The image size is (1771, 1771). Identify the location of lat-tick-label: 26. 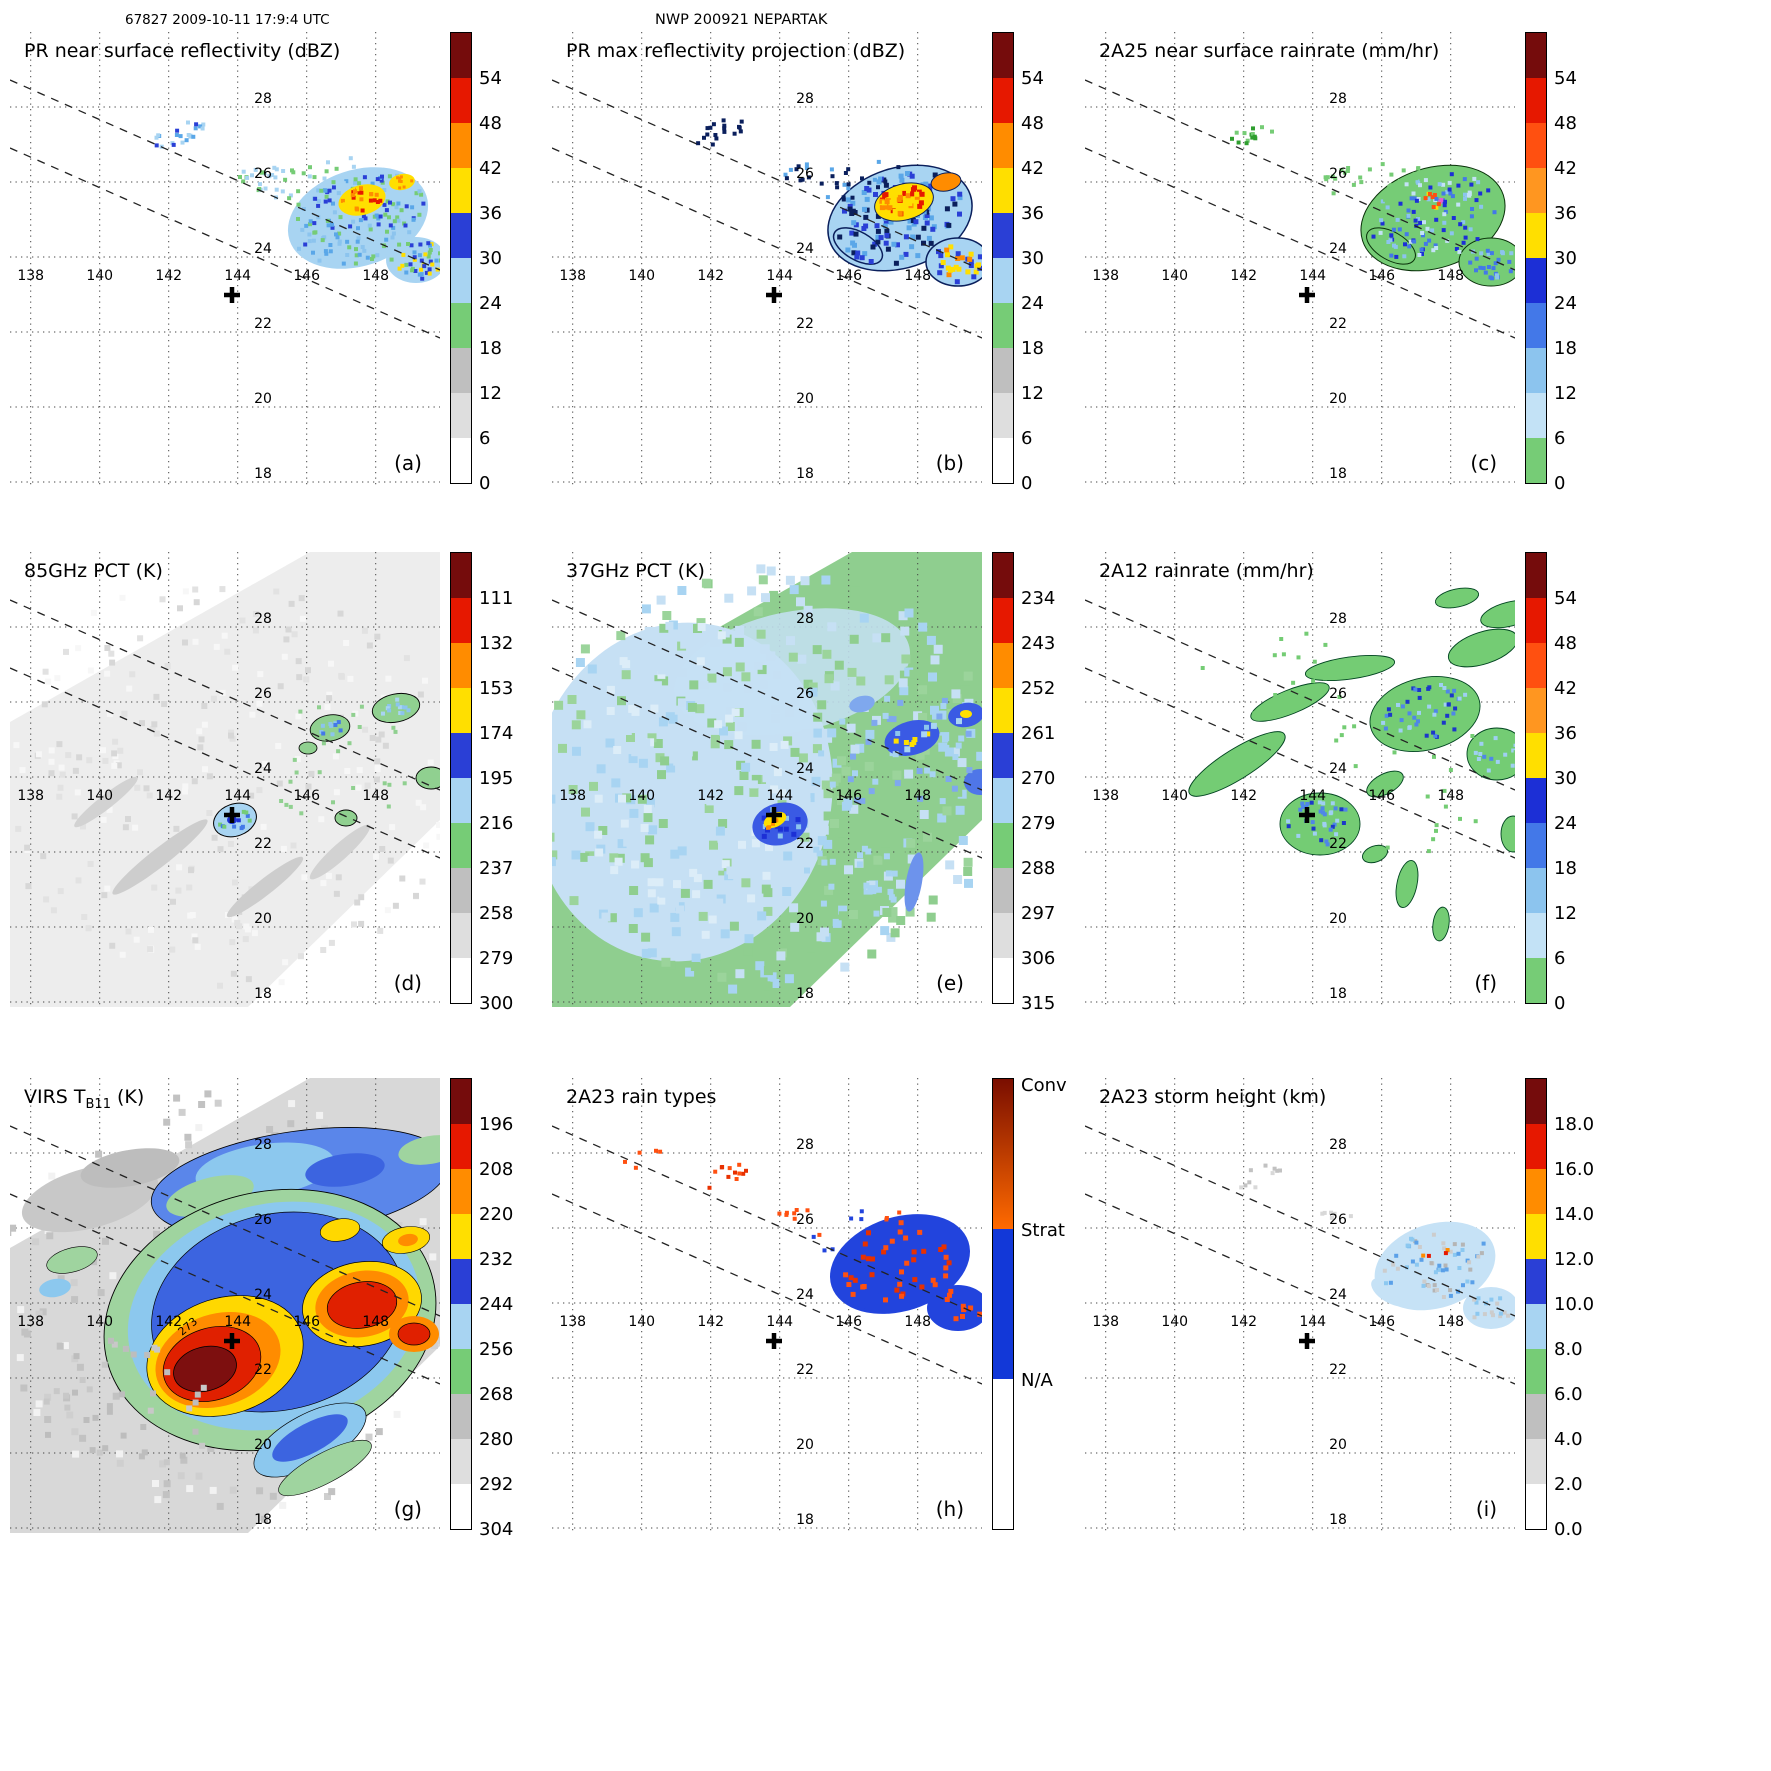
(805, 174).